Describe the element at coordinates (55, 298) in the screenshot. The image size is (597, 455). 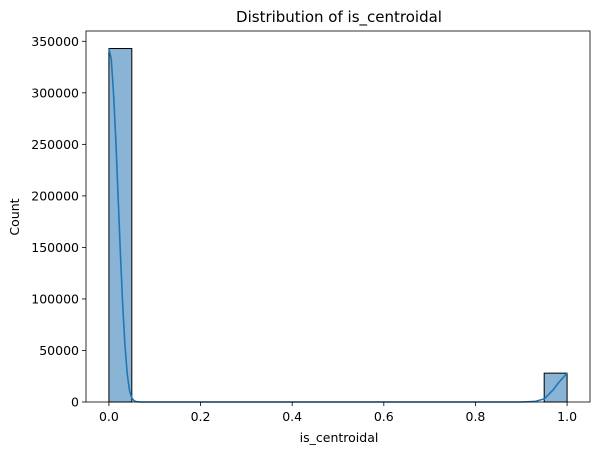
I see `y-tick-label: 100000` at that location.